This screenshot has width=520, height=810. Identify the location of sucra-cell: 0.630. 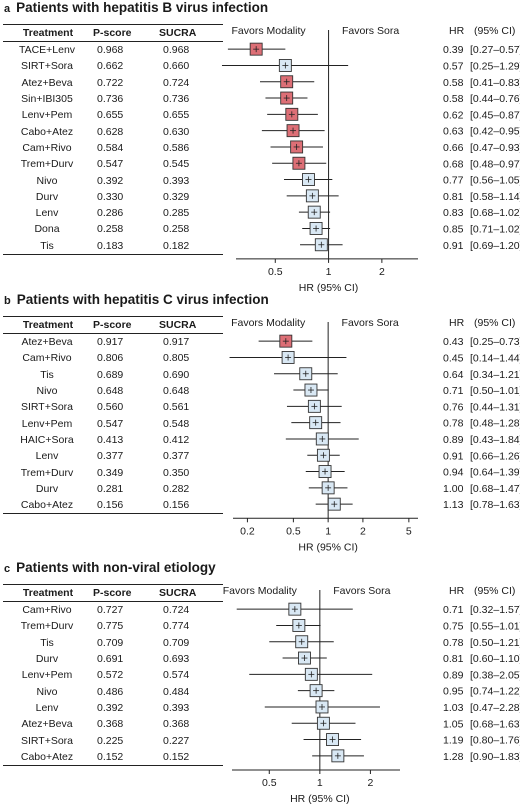
(176, 131).